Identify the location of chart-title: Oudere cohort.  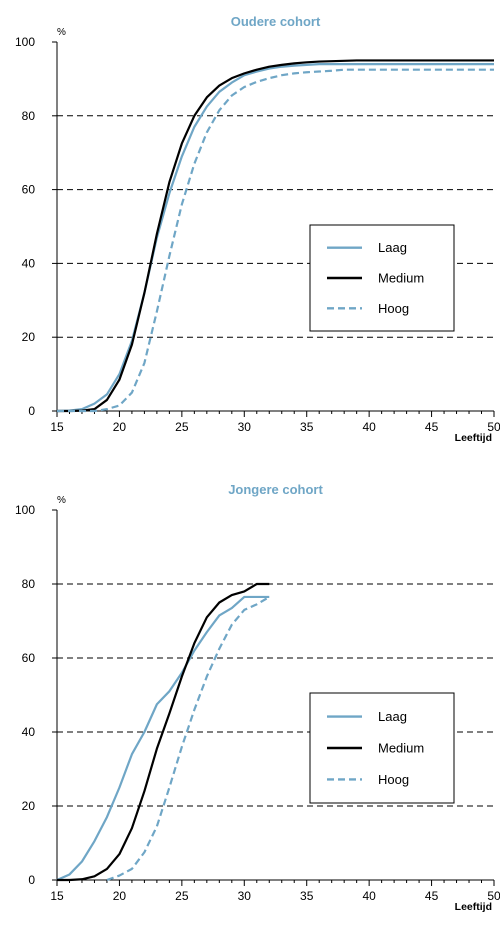
(276, 21).